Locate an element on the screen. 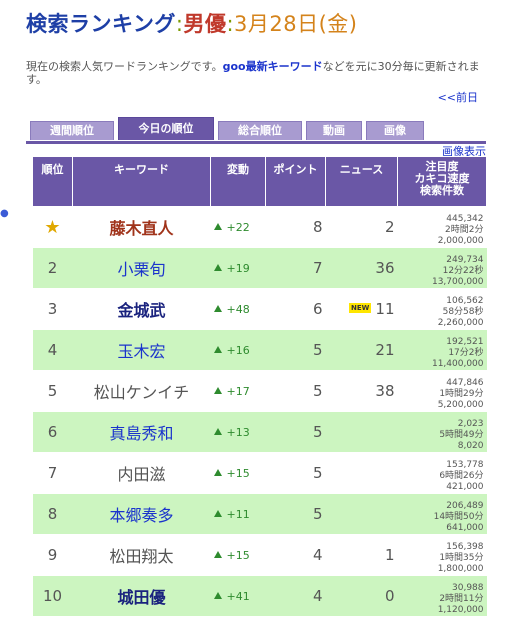 This screenshot has width=508, height=621. attention-value: 445,342 is located at coordinates (465, 219).